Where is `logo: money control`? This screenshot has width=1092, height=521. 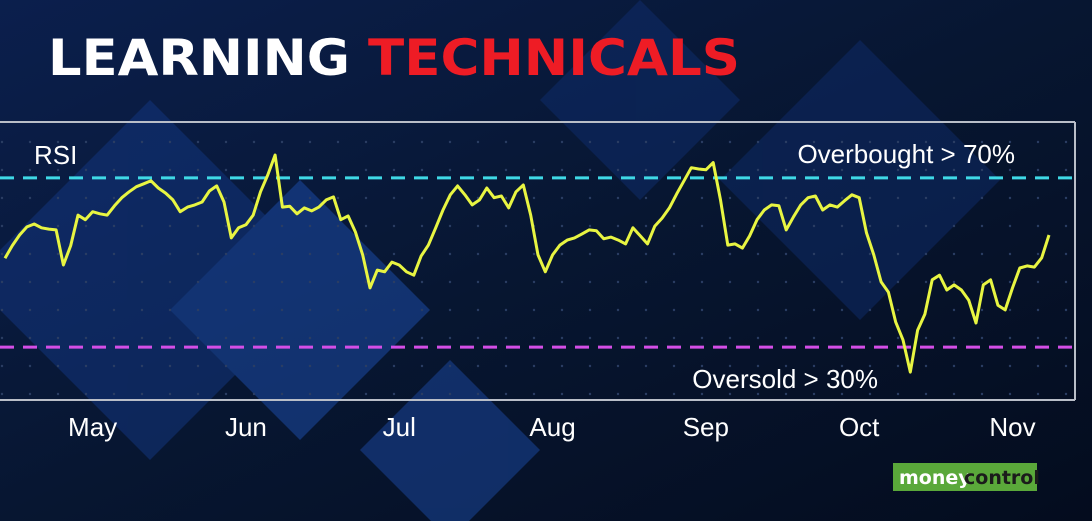
logo: money control is located at coordinates (966, 477).